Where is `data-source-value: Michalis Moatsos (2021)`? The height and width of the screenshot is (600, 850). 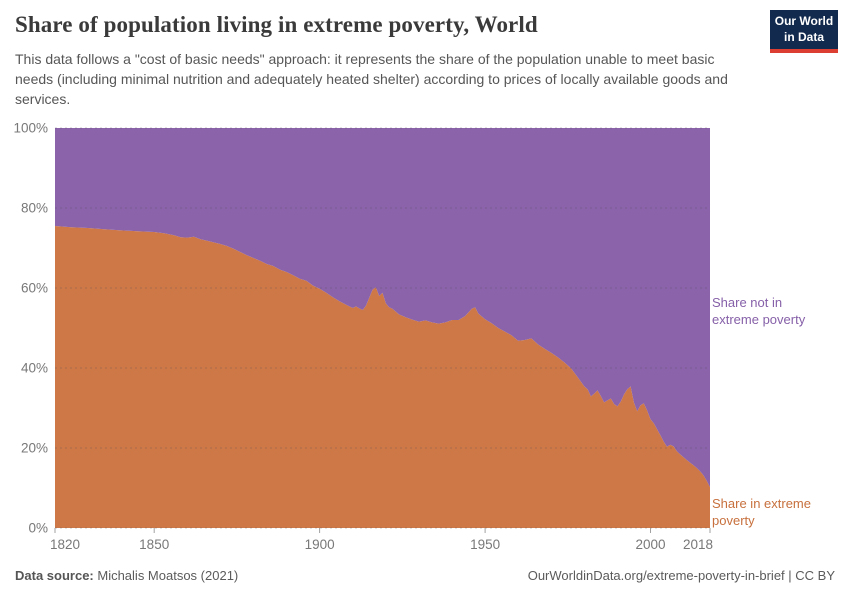
data-source-value: Michalis Moatsos (2021) is located at coordinates (166, 575).